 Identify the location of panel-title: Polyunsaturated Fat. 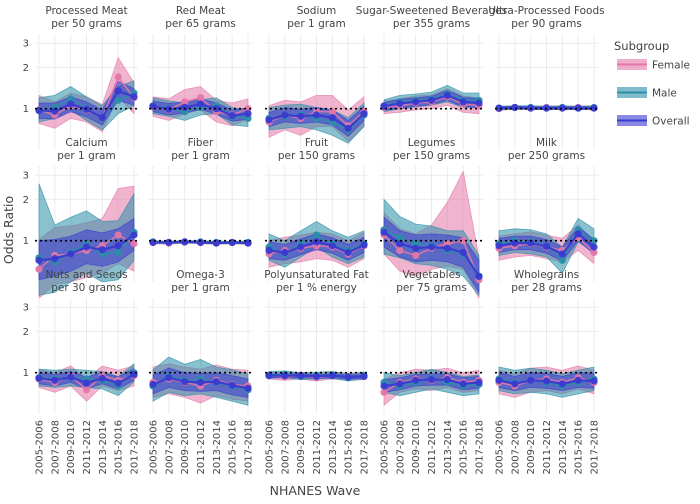
(316, 275).